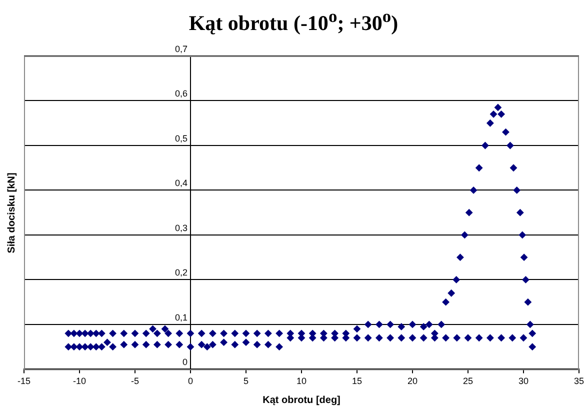  I want to click on x-tick-label: 5, so click(246, 381).